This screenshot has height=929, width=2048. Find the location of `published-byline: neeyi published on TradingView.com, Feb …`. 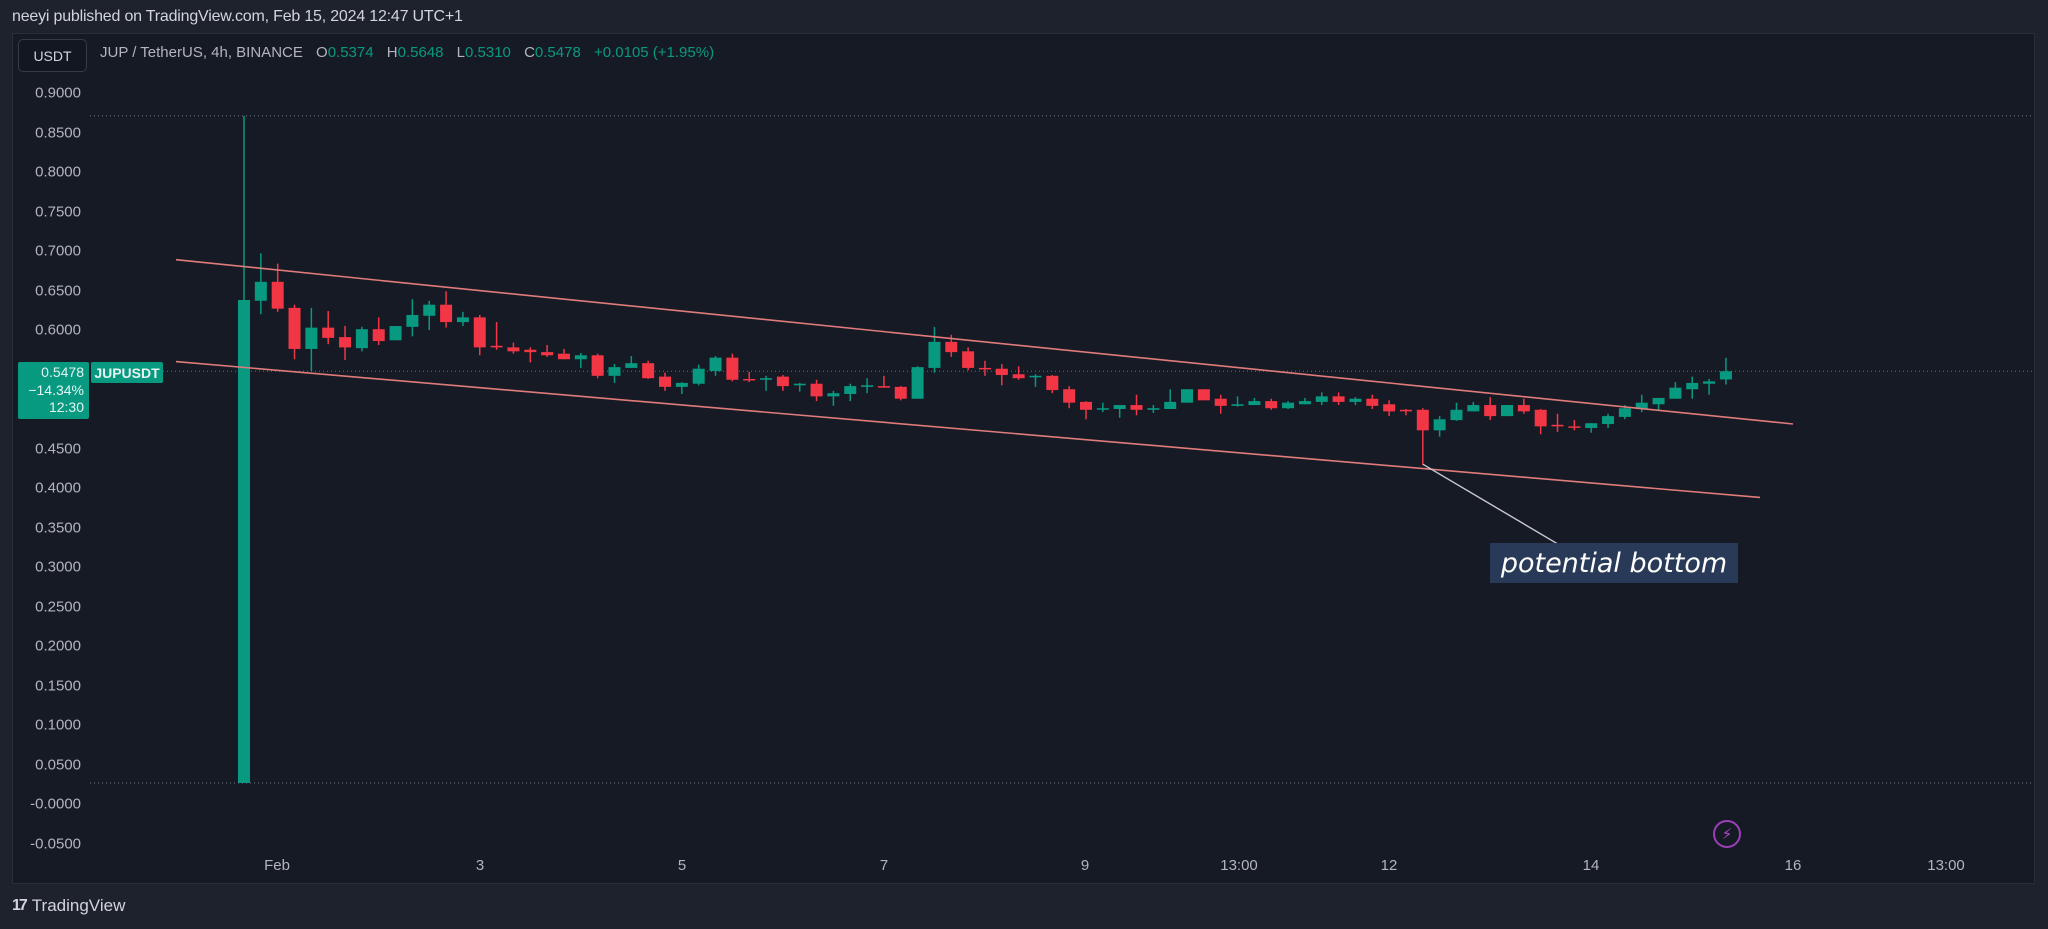

published-byline: neeyi published on TradingView.com, Feb … is located at coordinates (237, 16).